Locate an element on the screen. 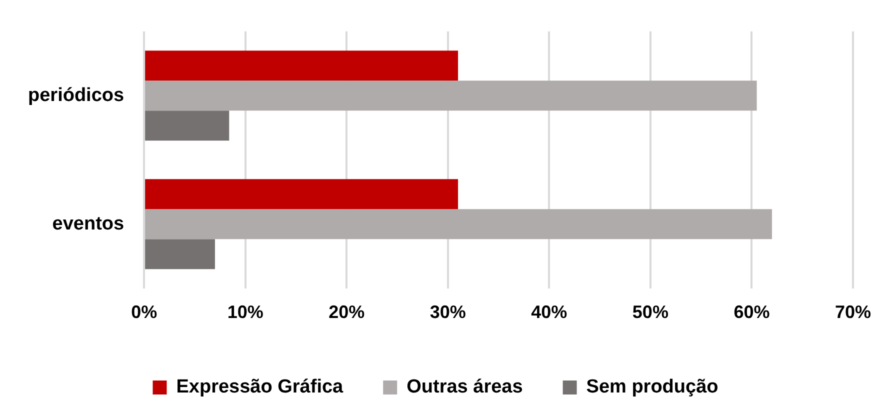 Image resolution: width=885 pixels, height=407 pixels. x-tick-label: 50% is located at coordinates (650, 312).